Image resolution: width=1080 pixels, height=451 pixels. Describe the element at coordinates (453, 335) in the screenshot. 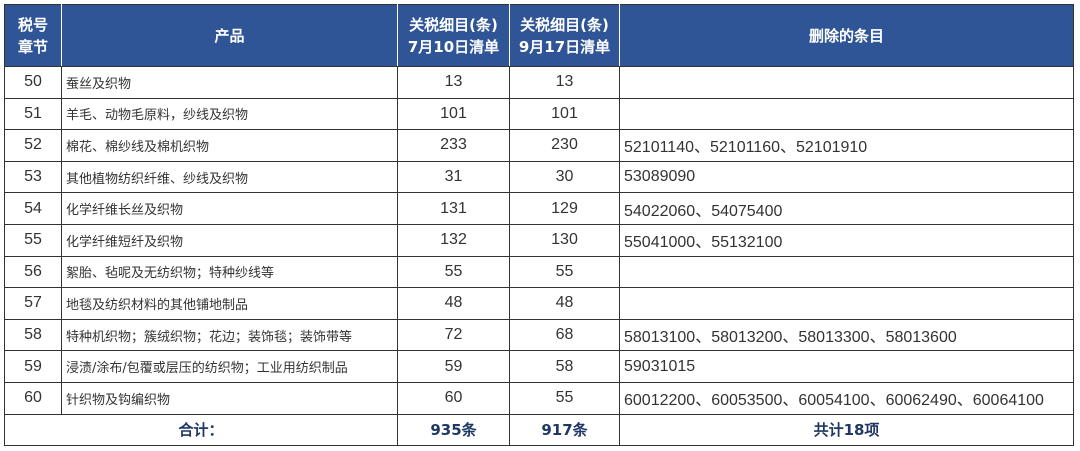

I see `cell-jul: 72` at that location.